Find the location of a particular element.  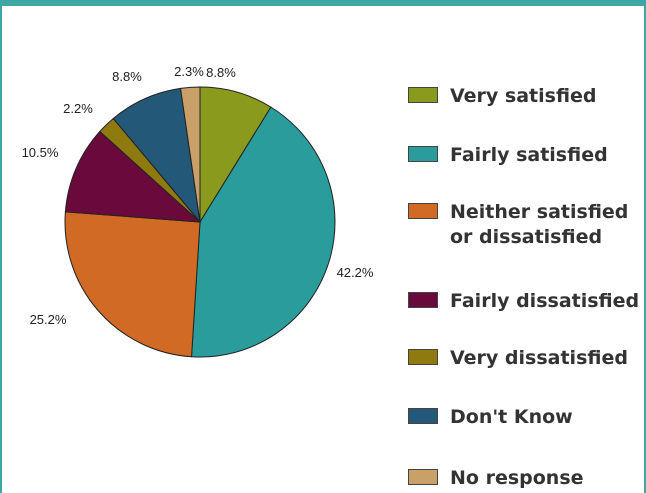

legend-label: Don't Know is located at coordinates (511, 417).